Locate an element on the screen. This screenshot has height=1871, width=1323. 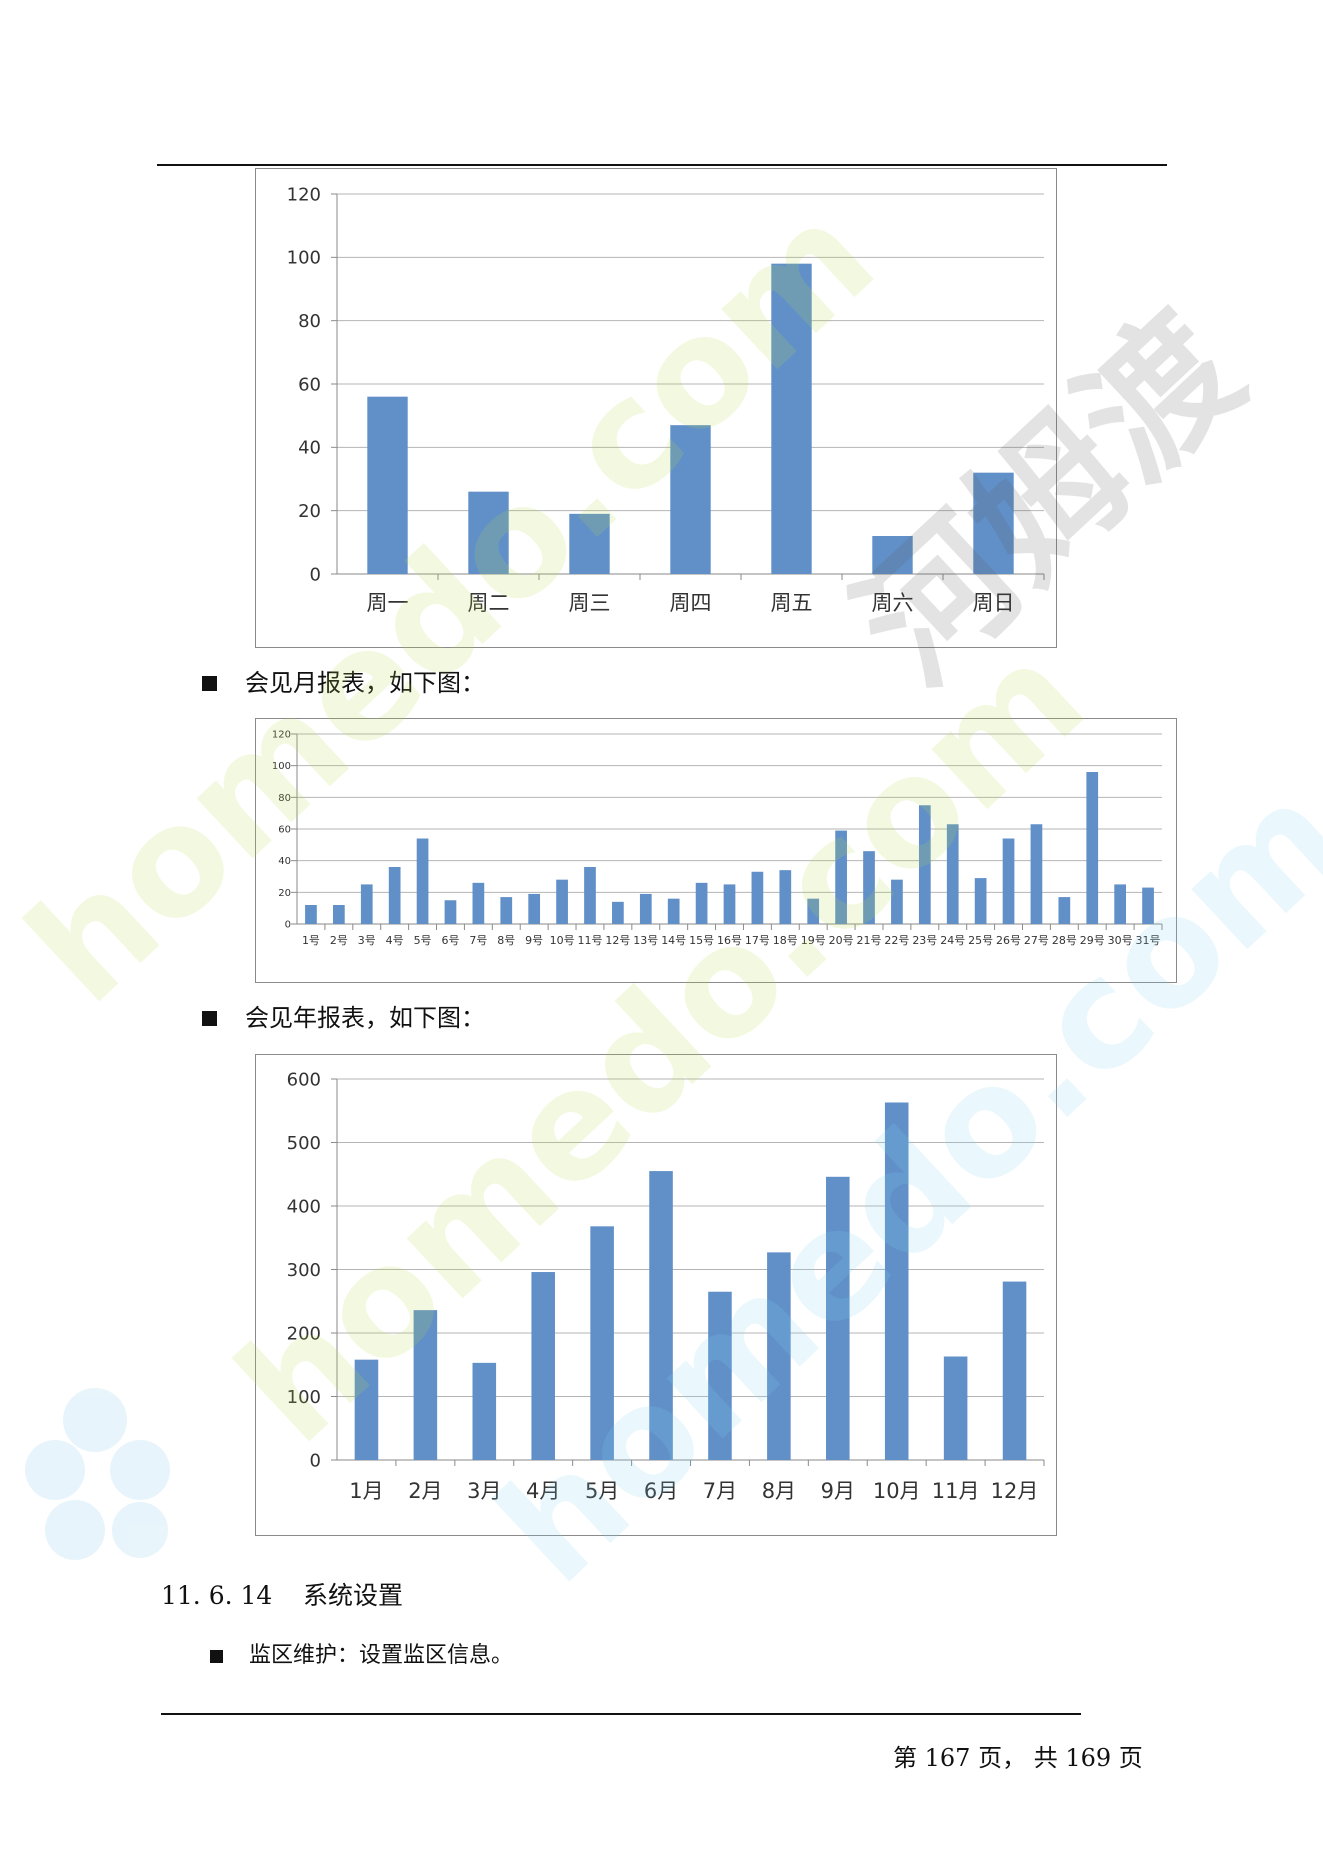
x-category-label: 3号 is located at coordinates (367, 940).